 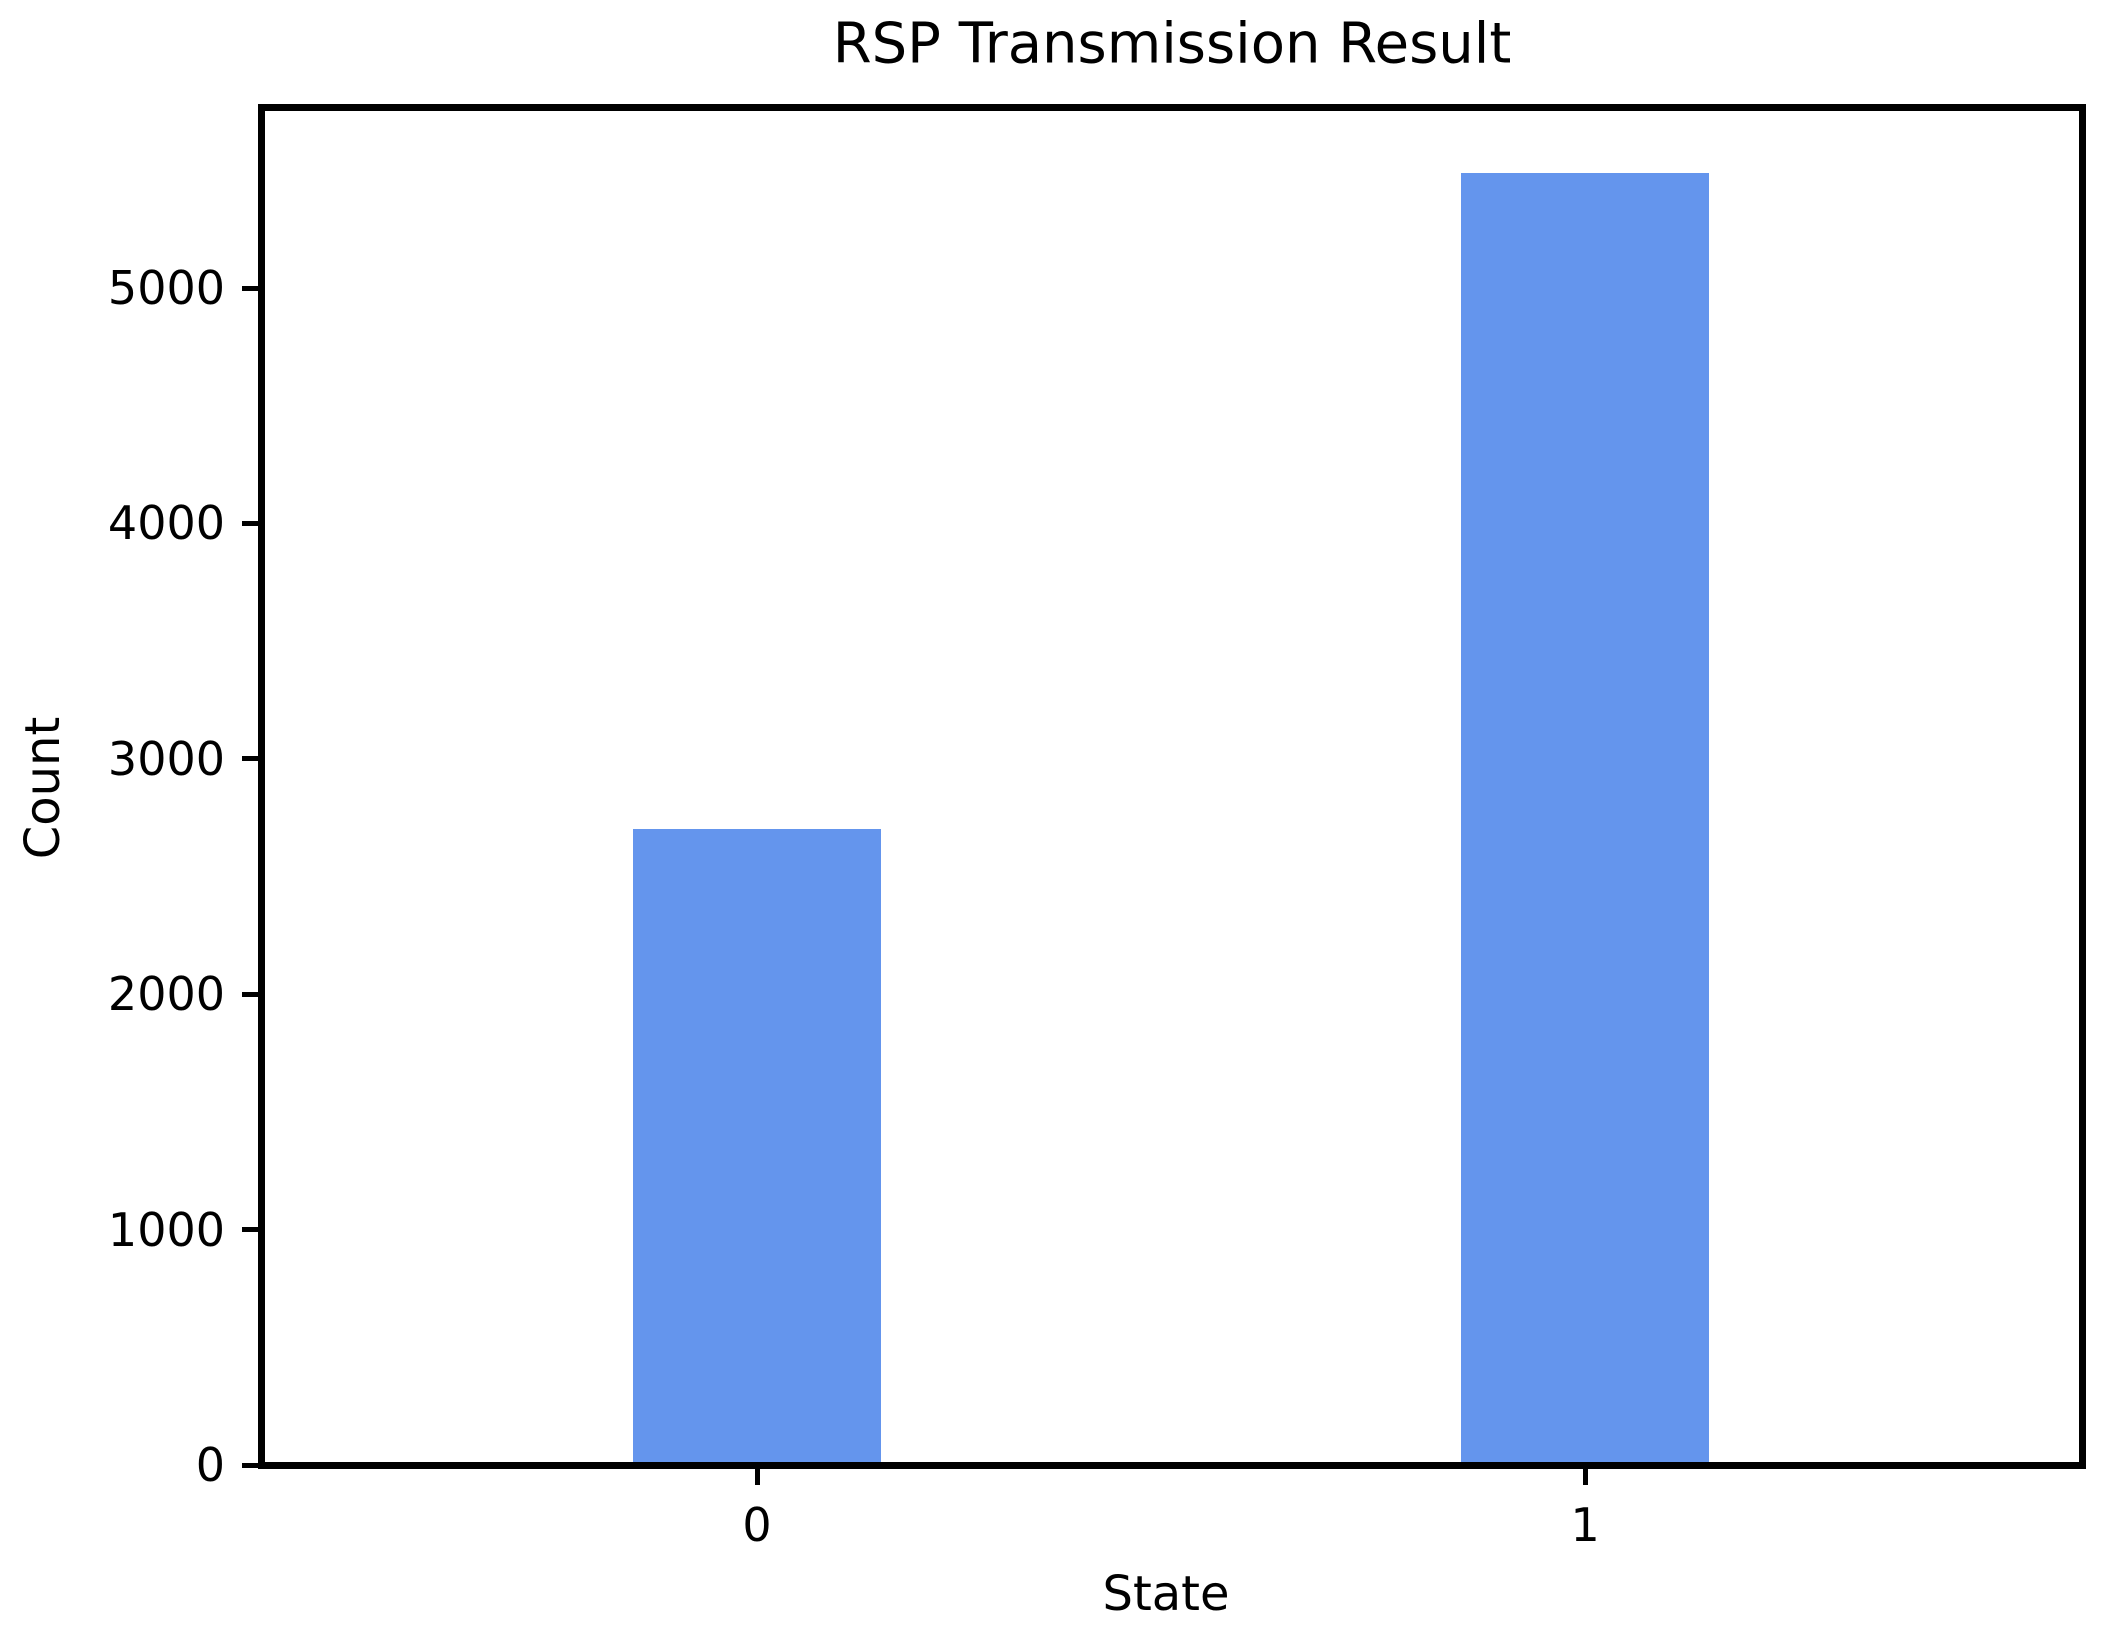 What do you see at coordinates (757, 1525) in the screenshot?
I see `x-tick-label-0: 0` at bounding box center [757, 1525].